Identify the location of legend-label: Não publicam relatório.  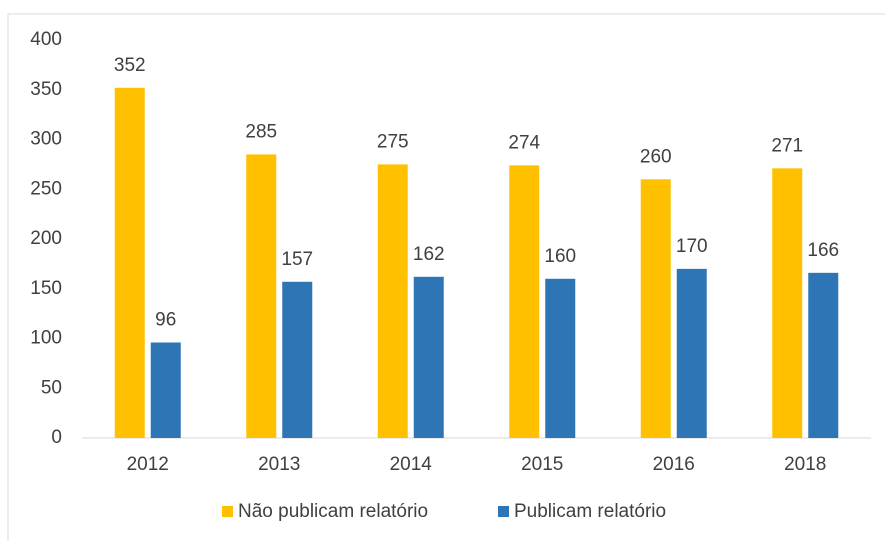
(333, 511).